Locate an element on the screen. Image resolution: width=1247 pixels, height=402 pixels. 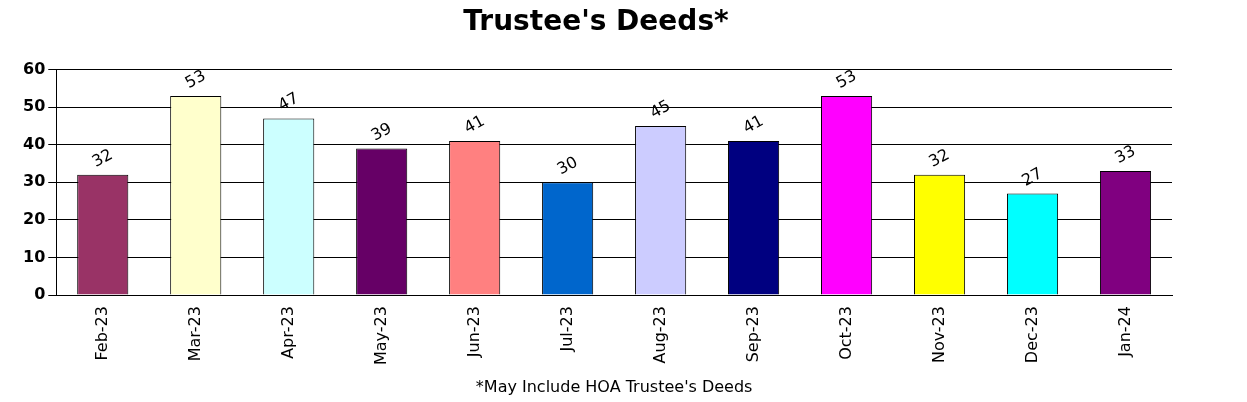
x-tick-label: May-23 is located at coordinates (380, 336).